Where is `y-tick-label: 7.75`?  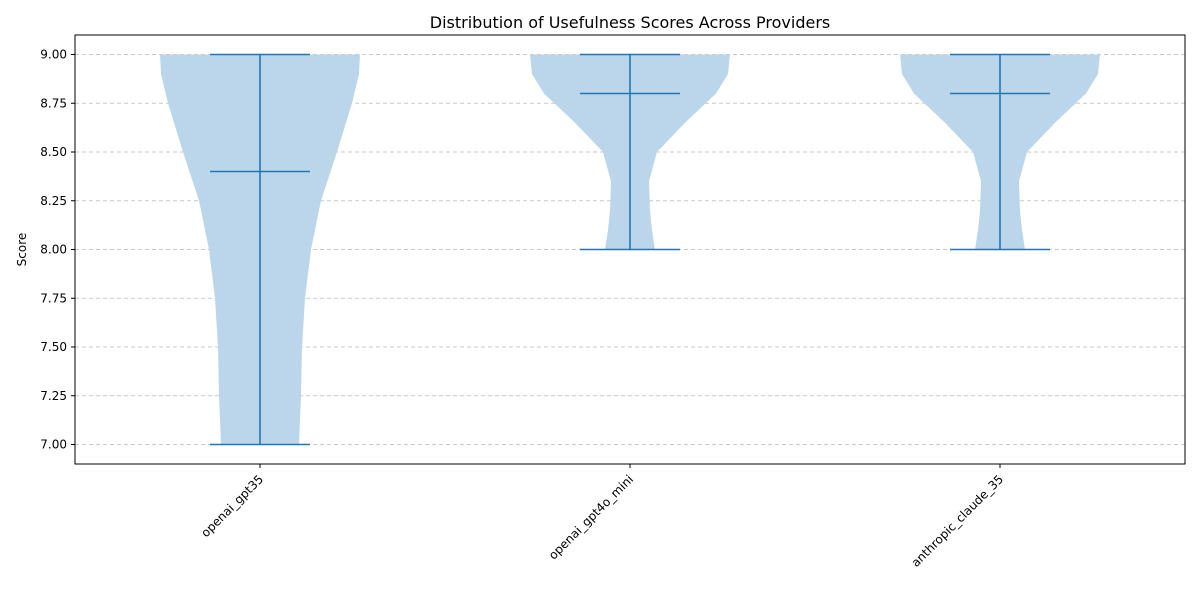
y-tick-label: 7.75 is located at coordinates (53, 298).